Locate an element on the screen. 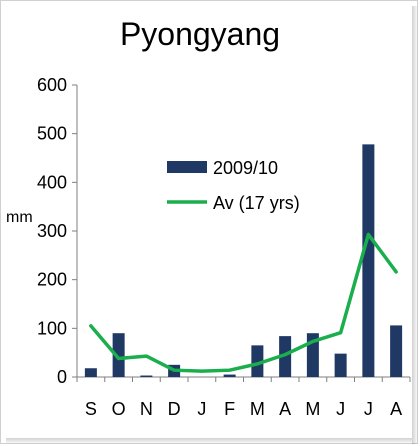 Image resolution: width=420 pixels, height=446 pixels. x-tick-label: S is located at coordinates (91, 409).